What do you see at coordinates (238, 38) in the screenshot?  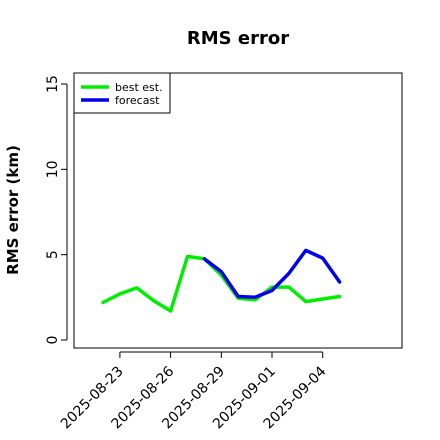 I see `chart-title: RMS error` at bounding box center [238, 38].